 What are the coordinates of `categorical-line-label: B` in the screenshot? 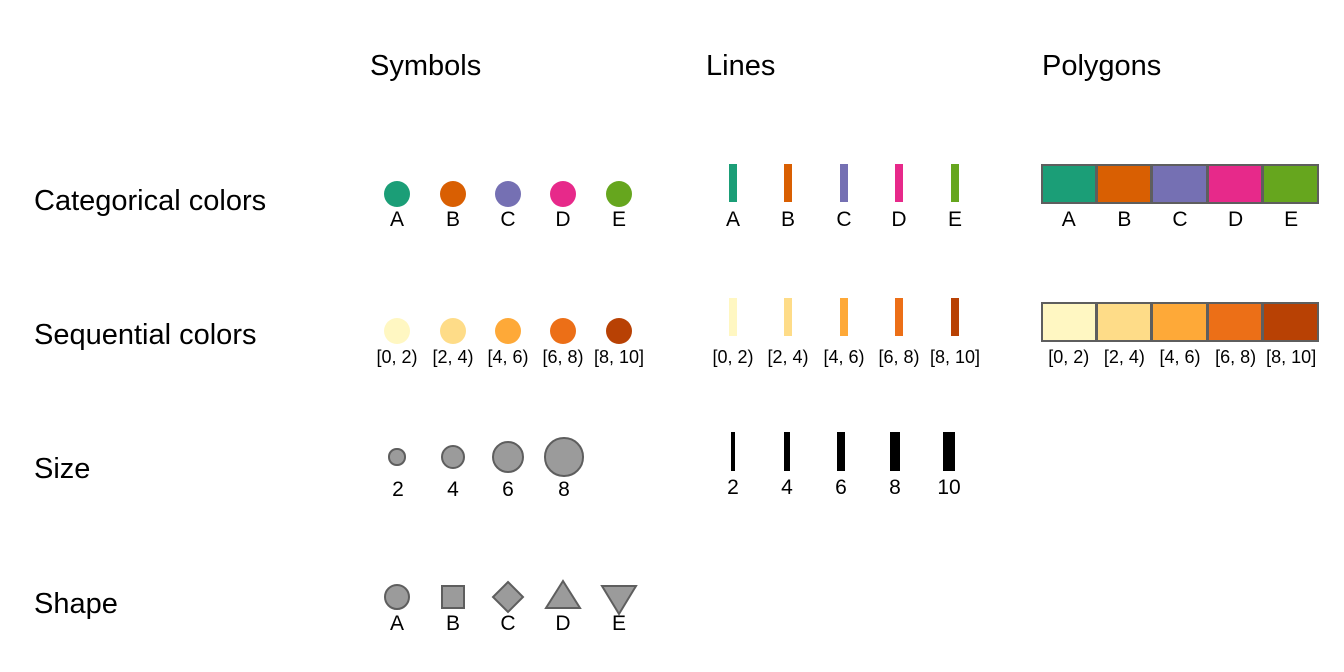 It's located at (787, 219).